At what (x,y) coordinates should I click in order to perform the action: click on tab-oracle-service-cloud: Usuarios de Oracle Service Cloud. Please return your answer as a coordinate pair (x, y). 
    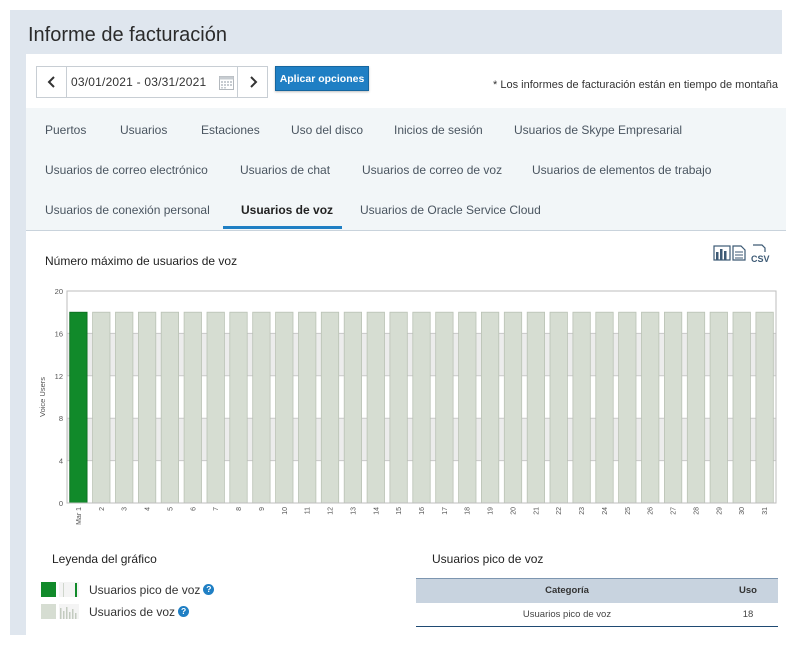
    Looking at the image, I should click on (450, 210).